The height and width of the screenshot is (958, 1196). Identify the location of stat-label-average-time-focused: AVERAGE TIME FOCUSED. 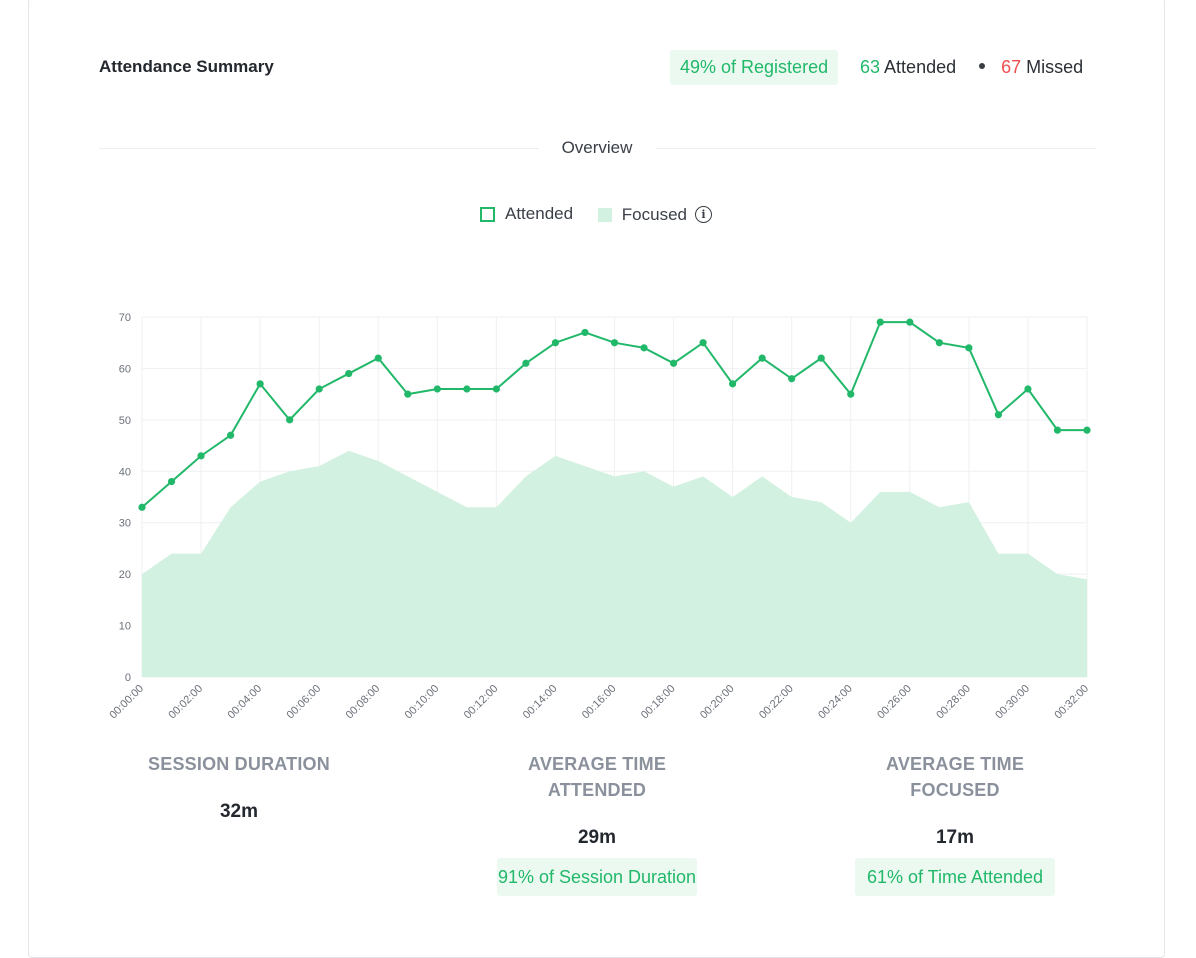
(955, 777).